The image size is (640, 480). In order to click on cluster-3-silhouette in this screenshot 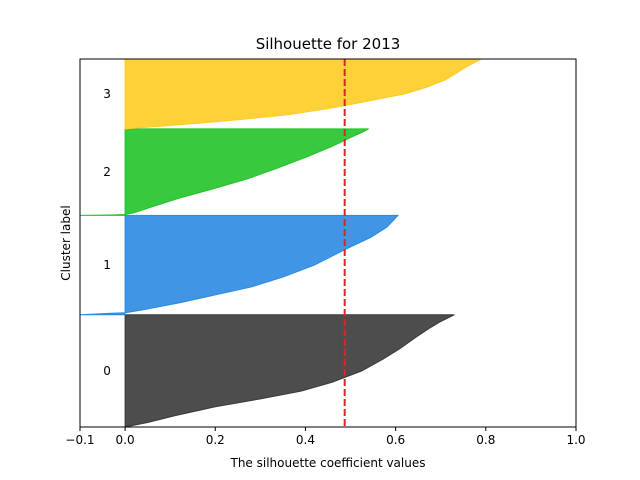, I will do `click(303, 94)`.